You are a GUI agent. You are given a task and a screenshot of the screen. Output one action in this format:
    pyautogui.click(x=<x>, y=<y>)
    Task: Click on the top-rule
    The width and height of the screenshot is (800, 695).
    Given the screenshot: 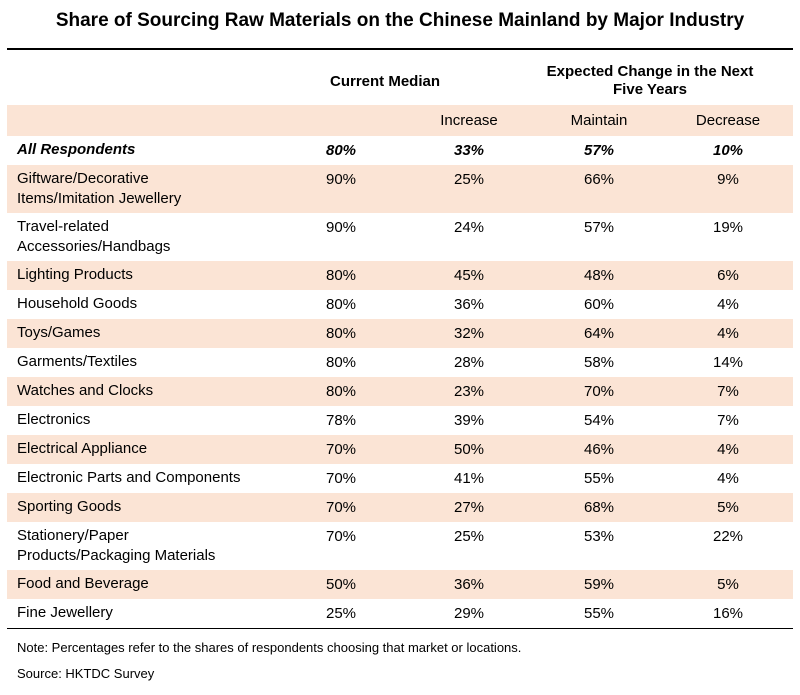 What is the action you would take?
    pyautogui.click(x=400, y=49)
    